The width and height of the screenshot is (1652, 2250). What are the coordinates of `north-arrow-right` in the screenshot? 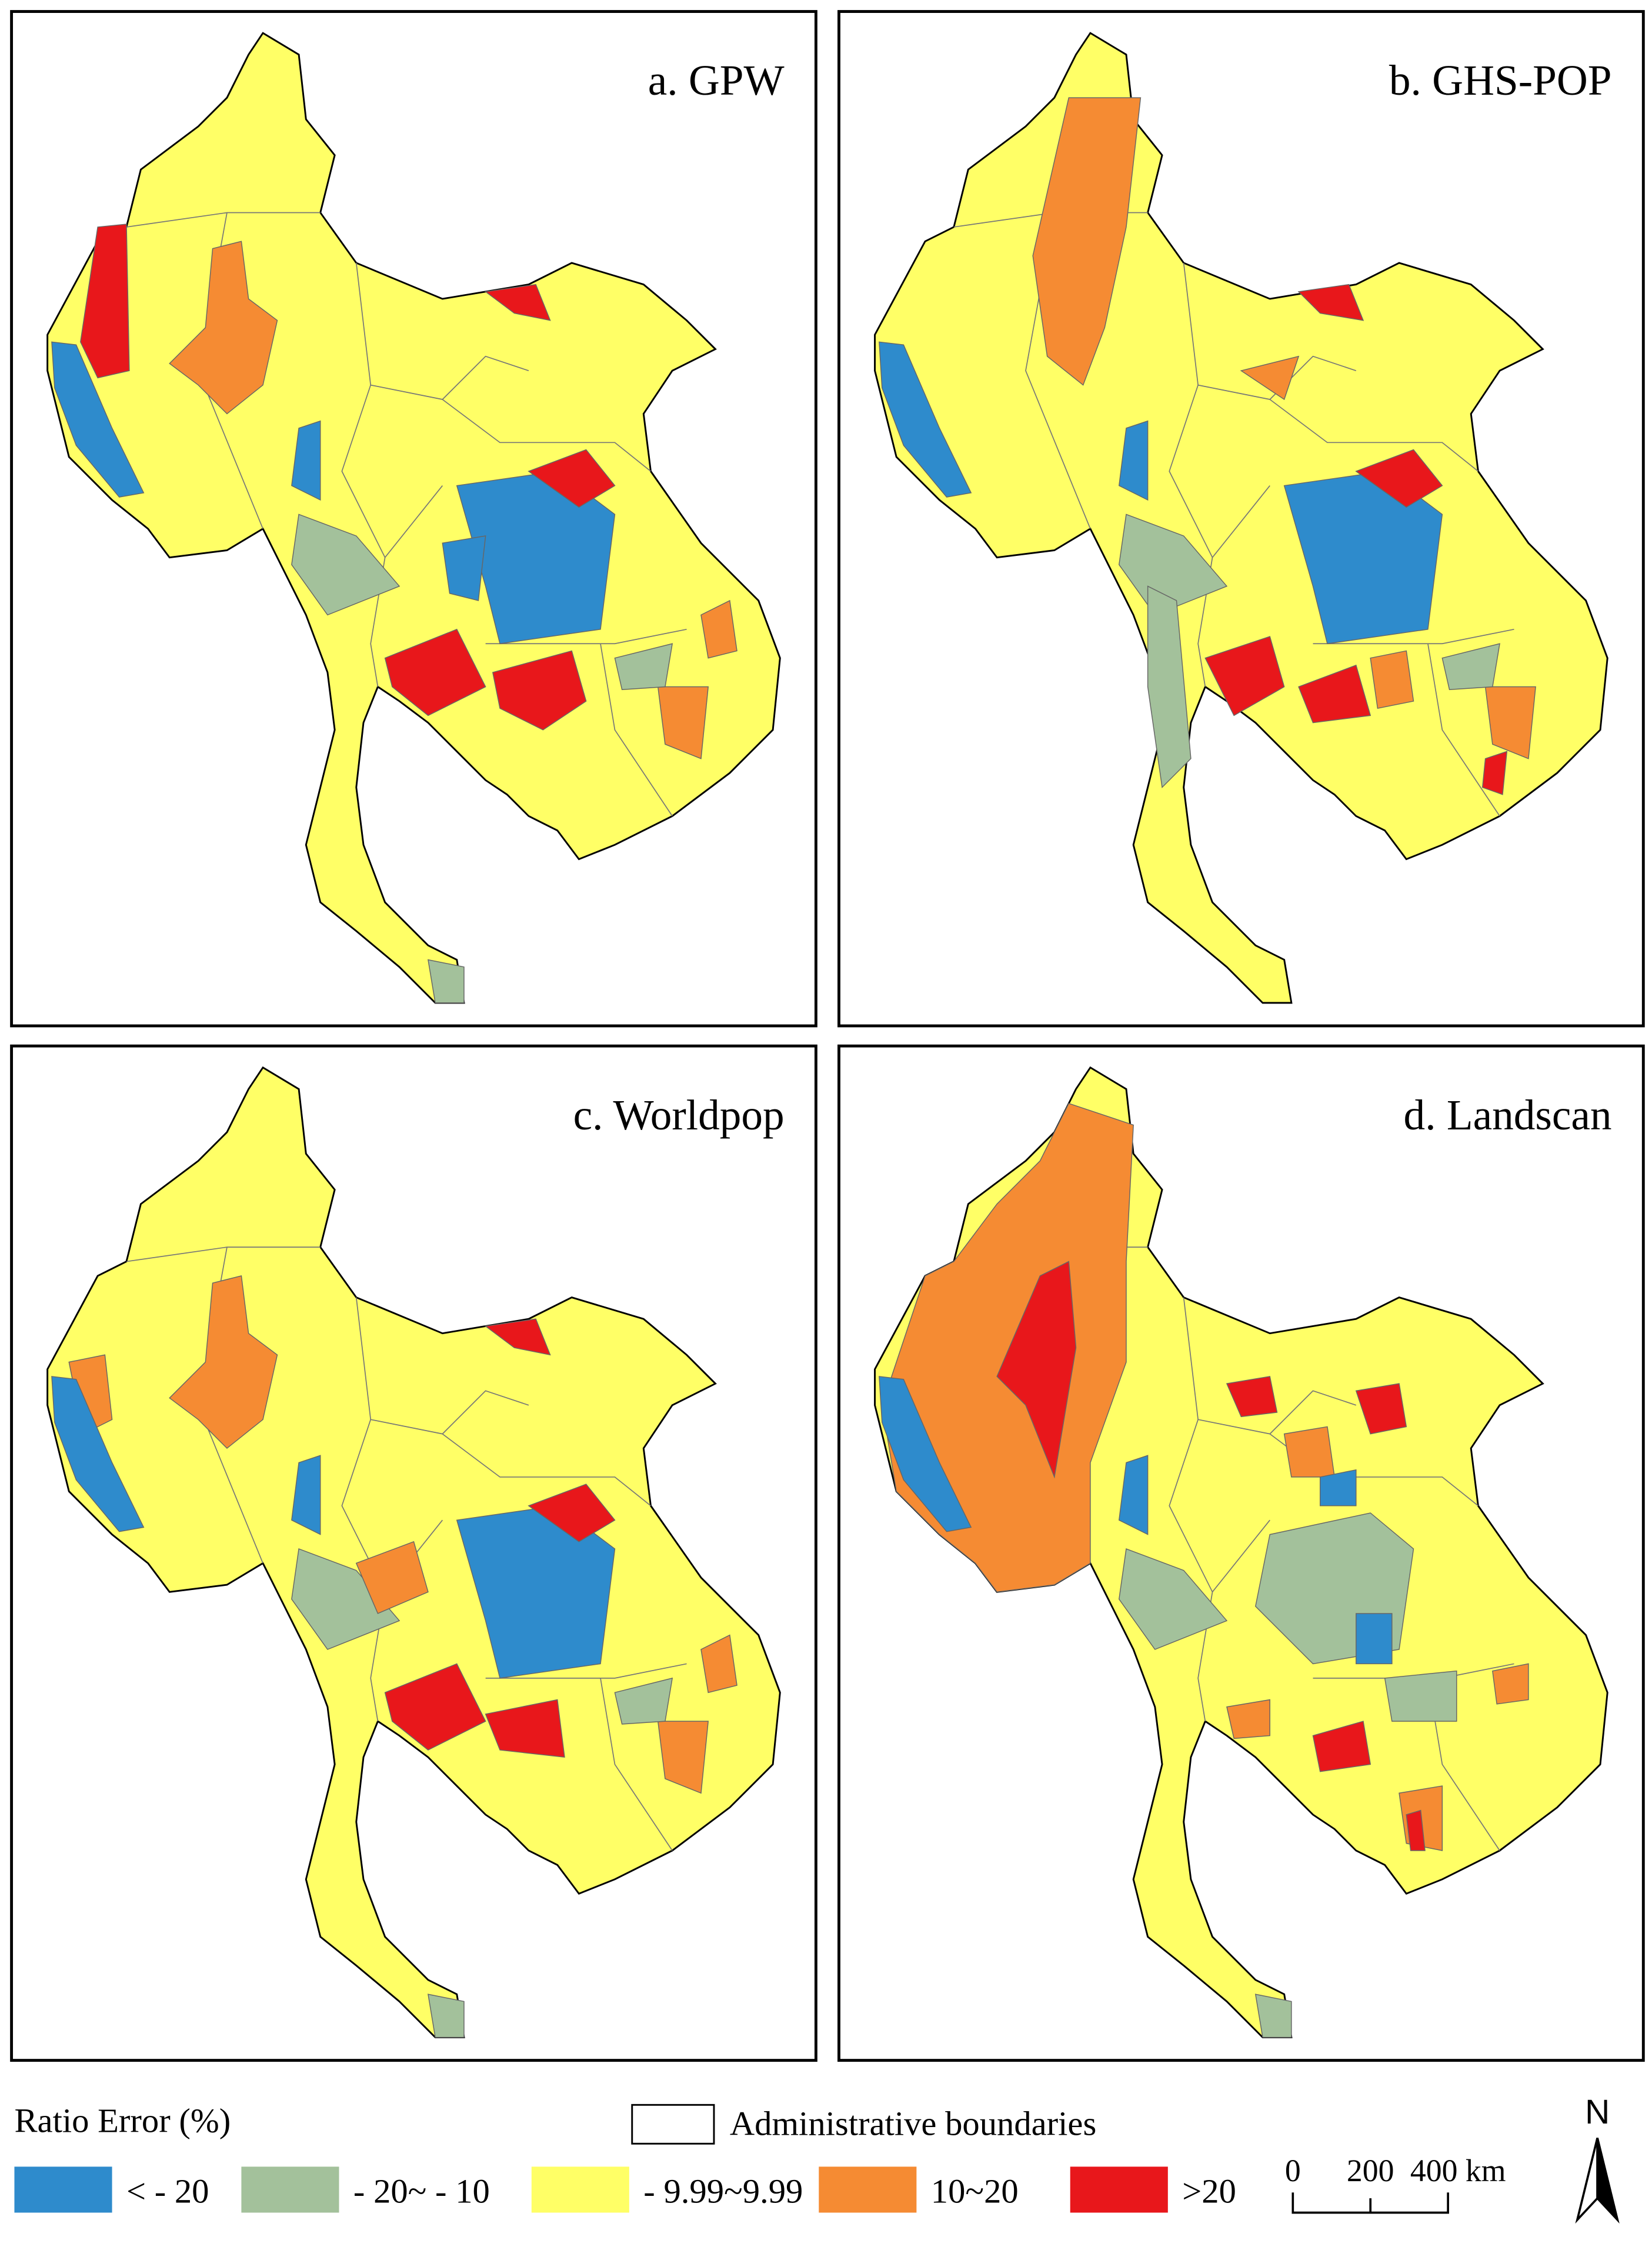 It's located at (1608, 2181).